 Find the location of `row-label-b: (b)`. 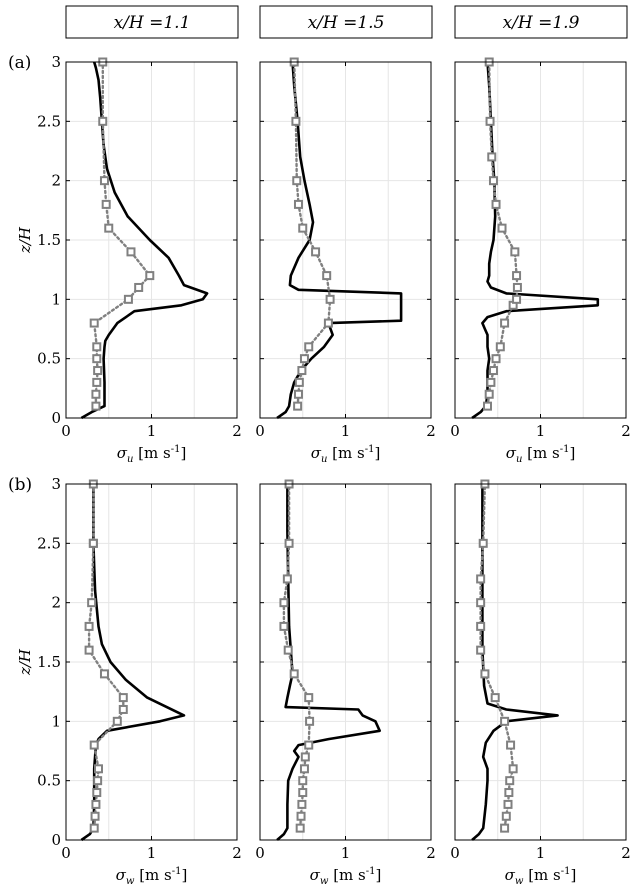

row-label-b: (b) is located at coordinates (20, 485).